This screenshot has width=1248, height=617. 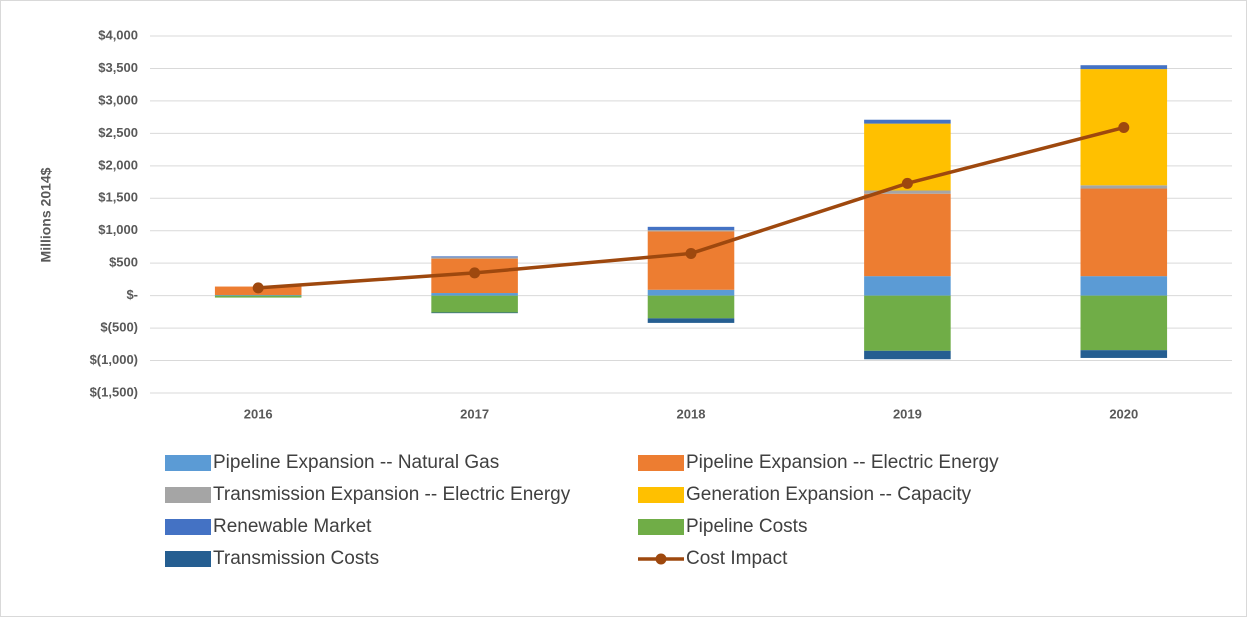 I want to click on x-tick-label: 2016, so click(x=258, y=413).